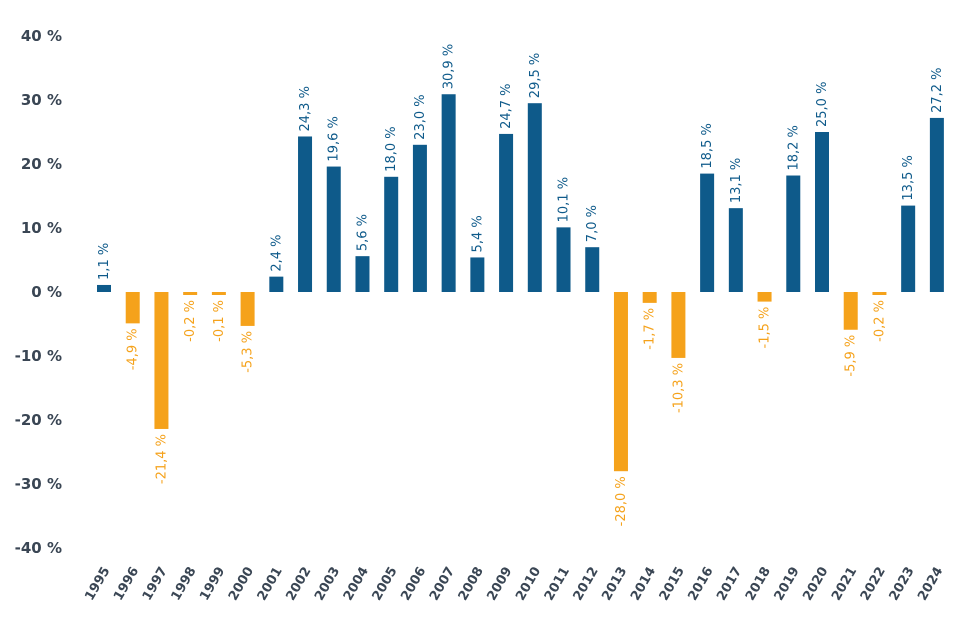  I want to click on y-tick-label: -30 %, so click(38, 484).